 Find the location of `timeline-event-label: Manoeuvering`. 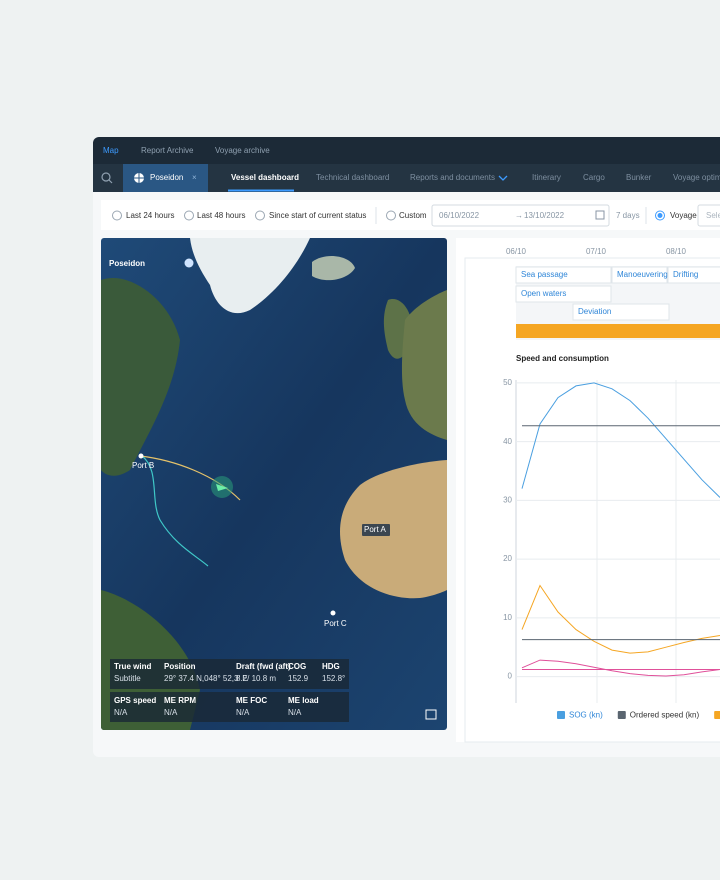

timeline-event-label: Manoeuvering is located at coordinates (642, 274).